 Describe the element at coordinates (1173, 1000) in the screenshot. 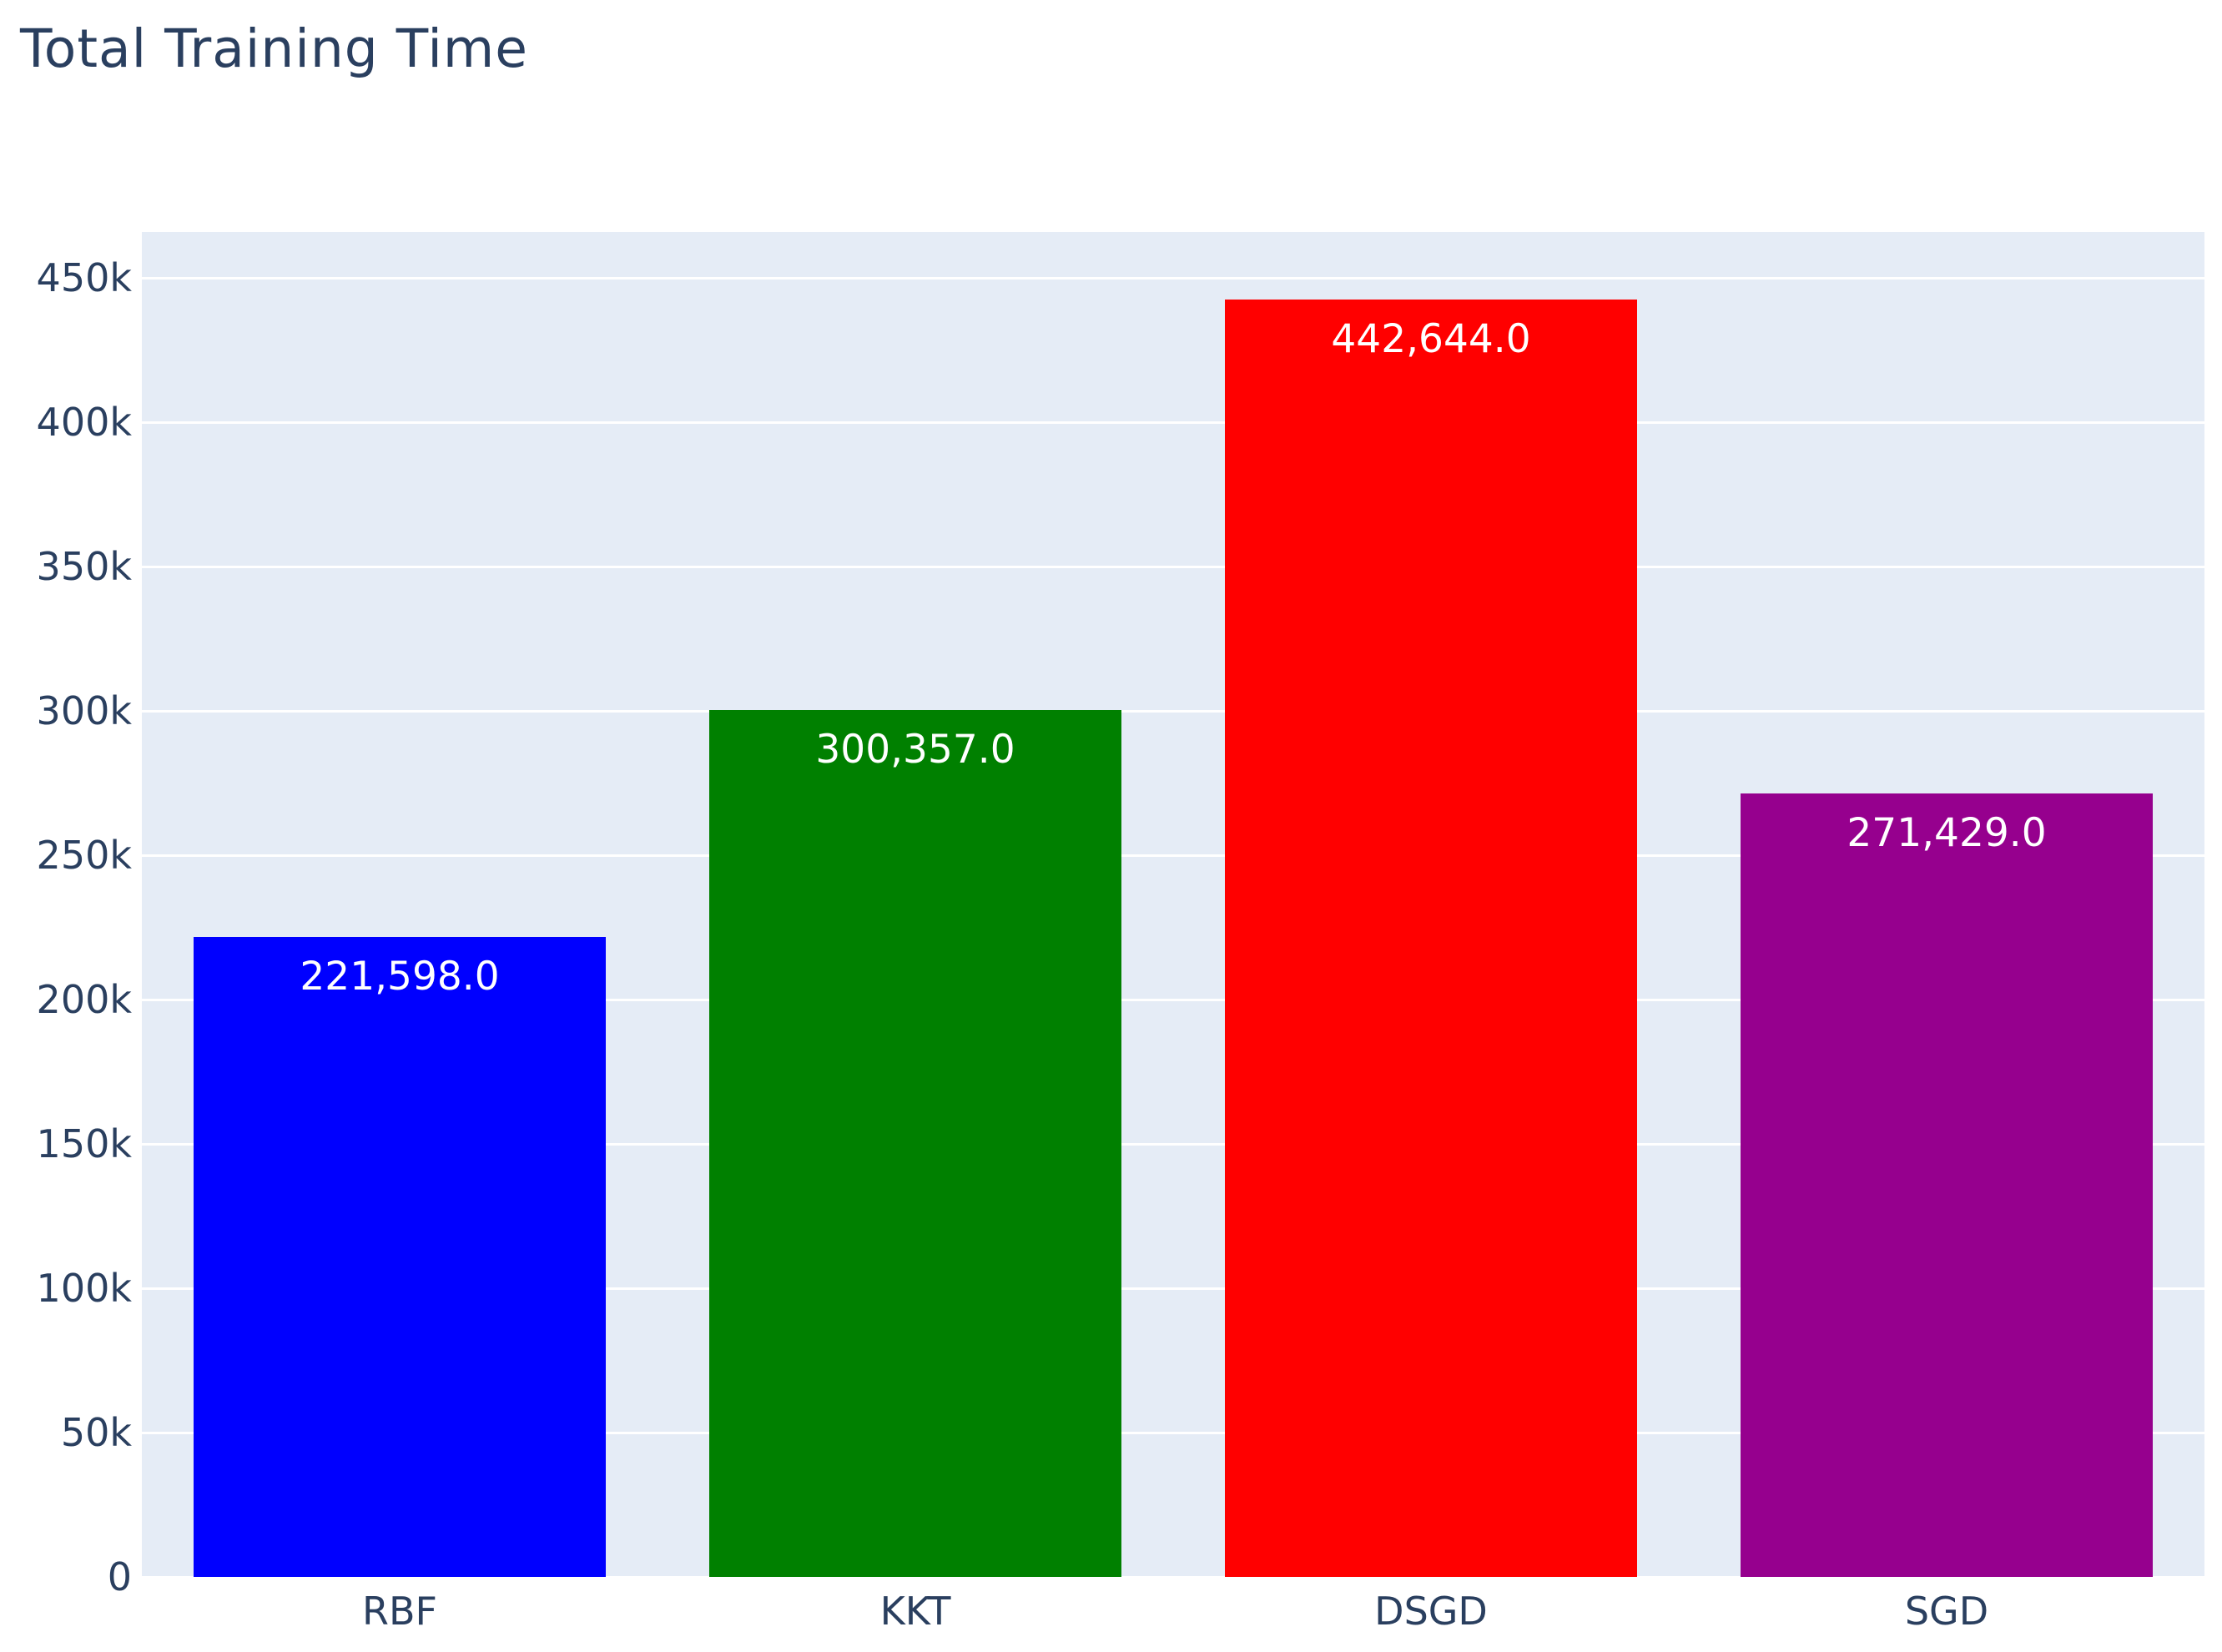

I see `gridline-200k` at that location.